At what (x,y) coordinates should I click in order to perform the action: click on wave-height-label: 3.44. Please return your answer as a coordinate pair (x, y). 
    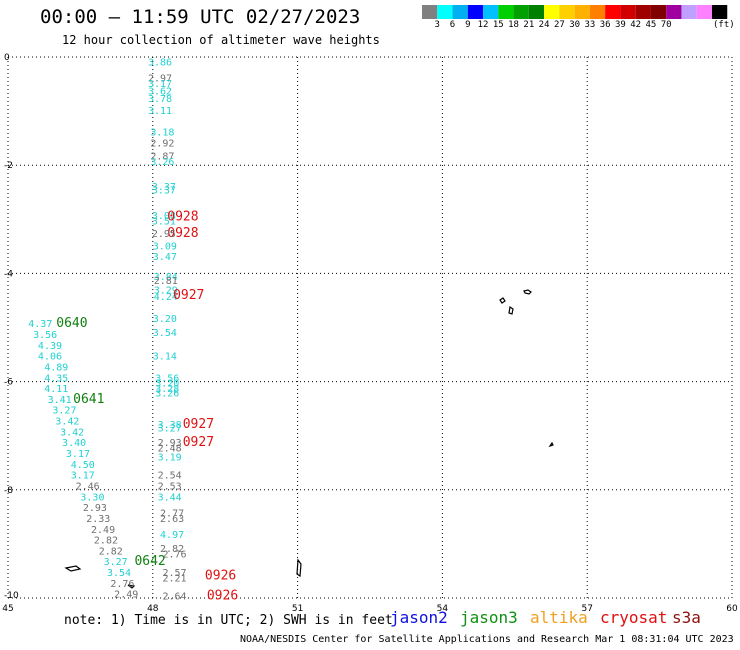
    Looking at the image, I should click on (170, 497).